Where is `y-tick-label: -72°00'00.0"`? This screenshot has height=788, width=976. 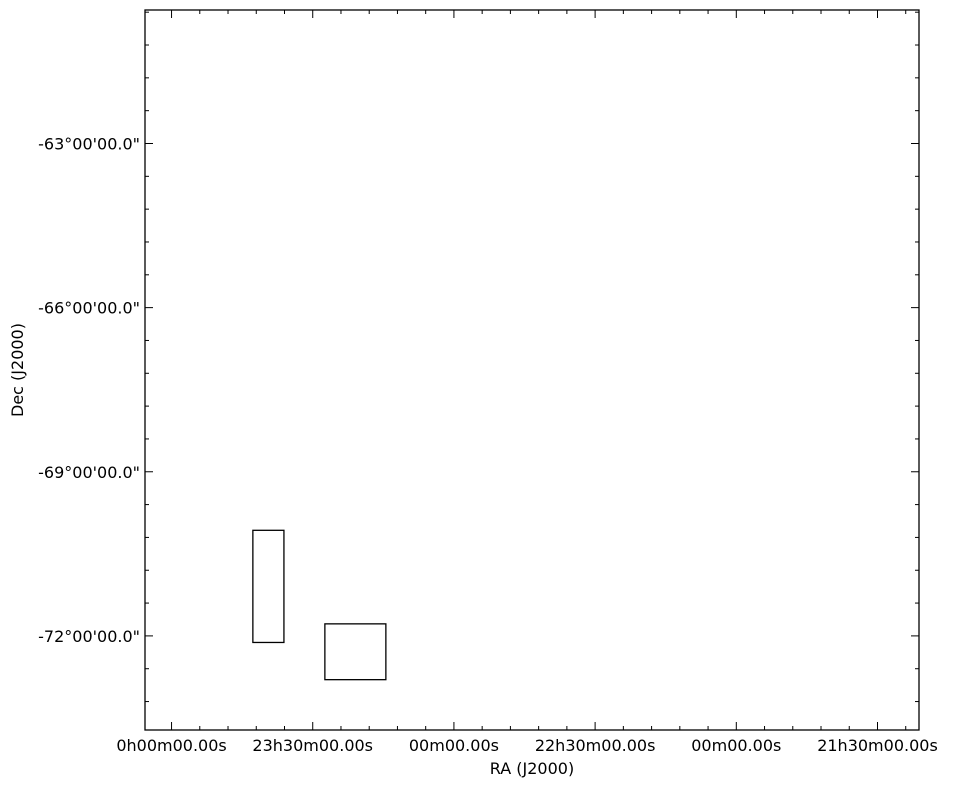 y-tick-label: -72°00'00.0" is located at coordinates (89, 636).